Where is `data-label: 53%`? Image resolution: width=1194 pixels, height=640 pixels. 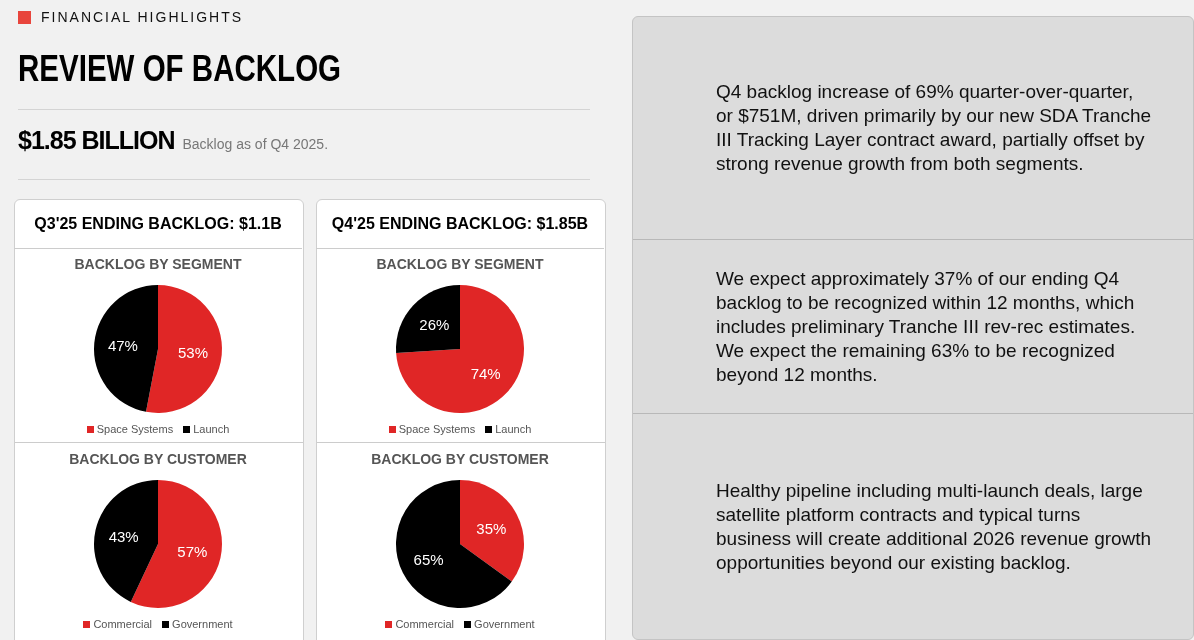 data-label: 53% is located at coordinates (193, 352).